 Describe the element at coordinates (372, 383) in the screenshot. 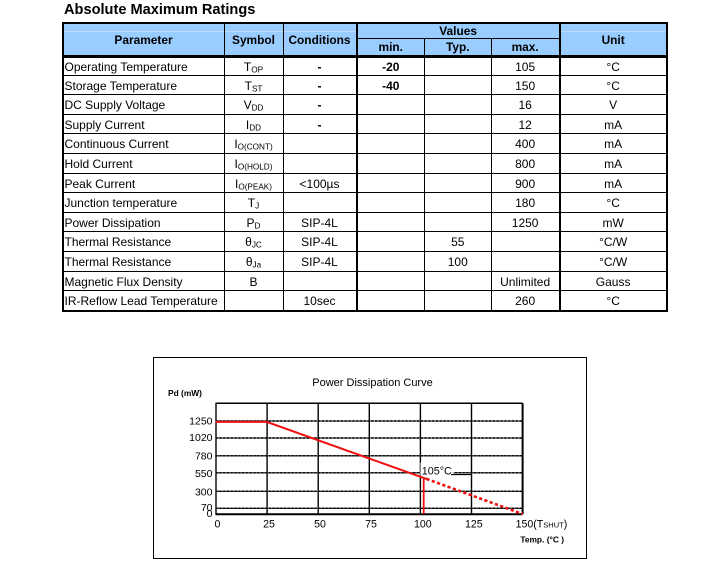

I see `svg-text: Power Dissipation Curve` at that location.